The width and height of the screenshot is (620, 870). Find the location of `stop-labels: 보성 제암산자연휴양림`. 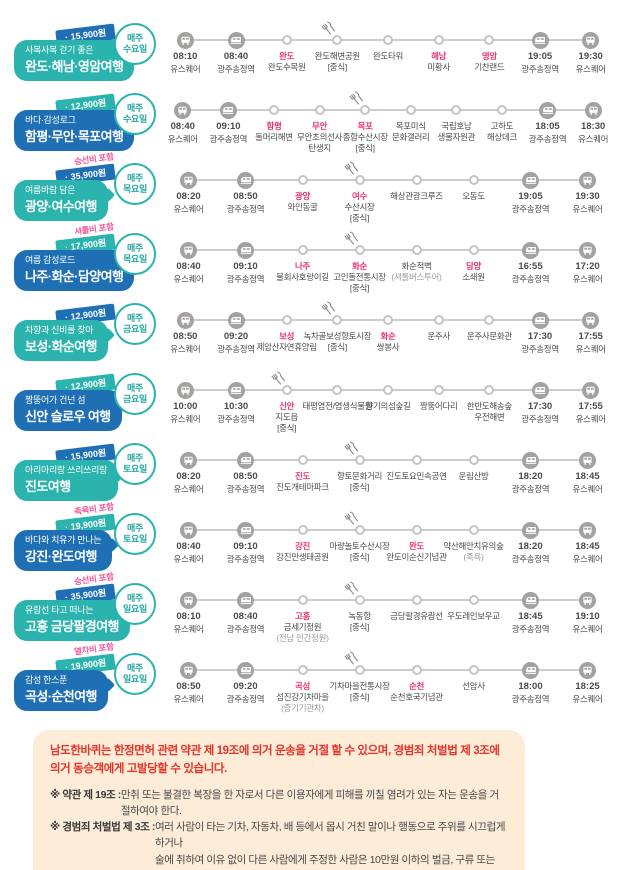

stop-labels: 보성 제암산자연휴양림 is located at coordinates (287, 342).